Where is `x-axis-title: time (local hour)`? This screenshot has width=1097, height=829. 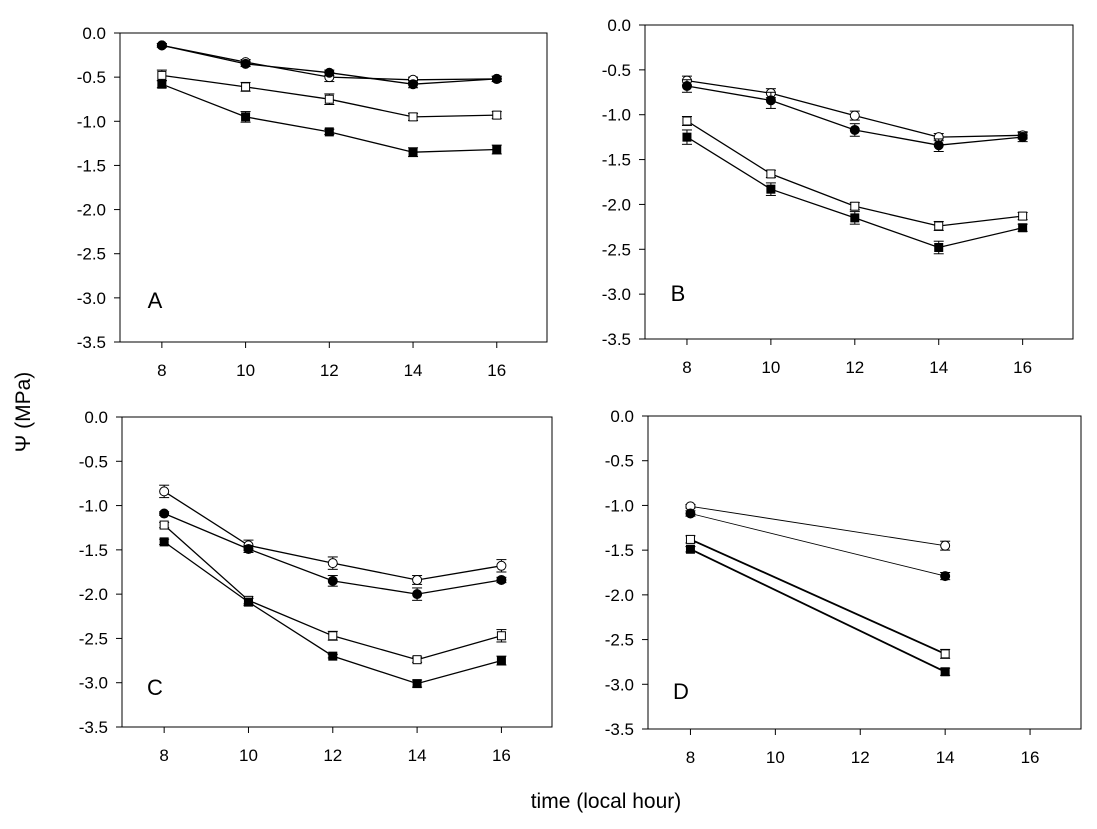
x-axis-title: time (local hour) is located at coordinates (606, 801).